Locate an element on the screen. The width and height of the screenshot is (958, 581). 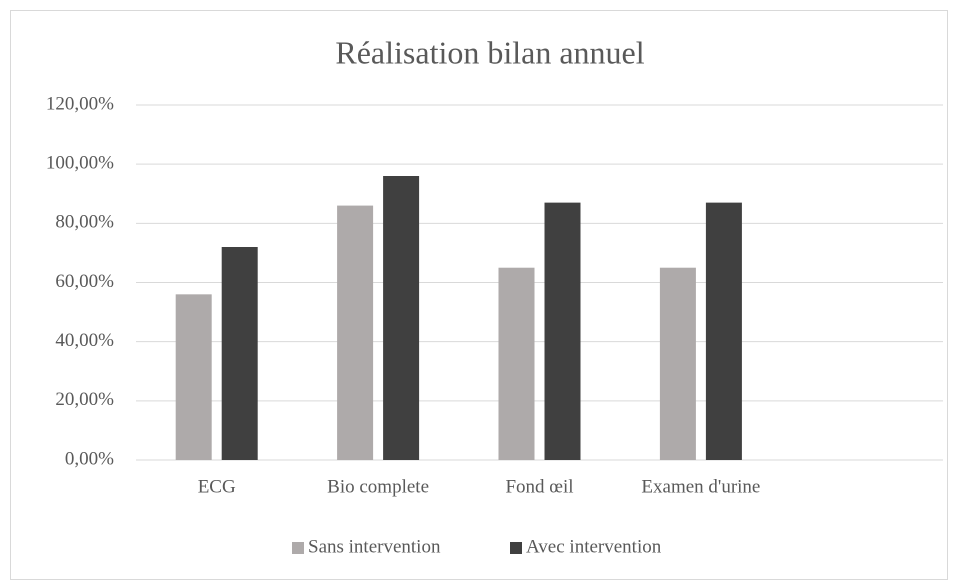
x-tick-label: Examen d'urine is located at coordinates (700, 486).